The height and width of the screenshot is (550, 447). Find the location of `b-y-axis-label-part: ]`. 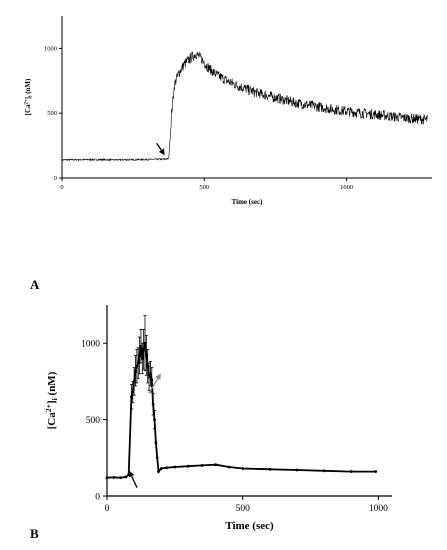

b-y-axis-label-part: ] is located at coordinates (52, 402).